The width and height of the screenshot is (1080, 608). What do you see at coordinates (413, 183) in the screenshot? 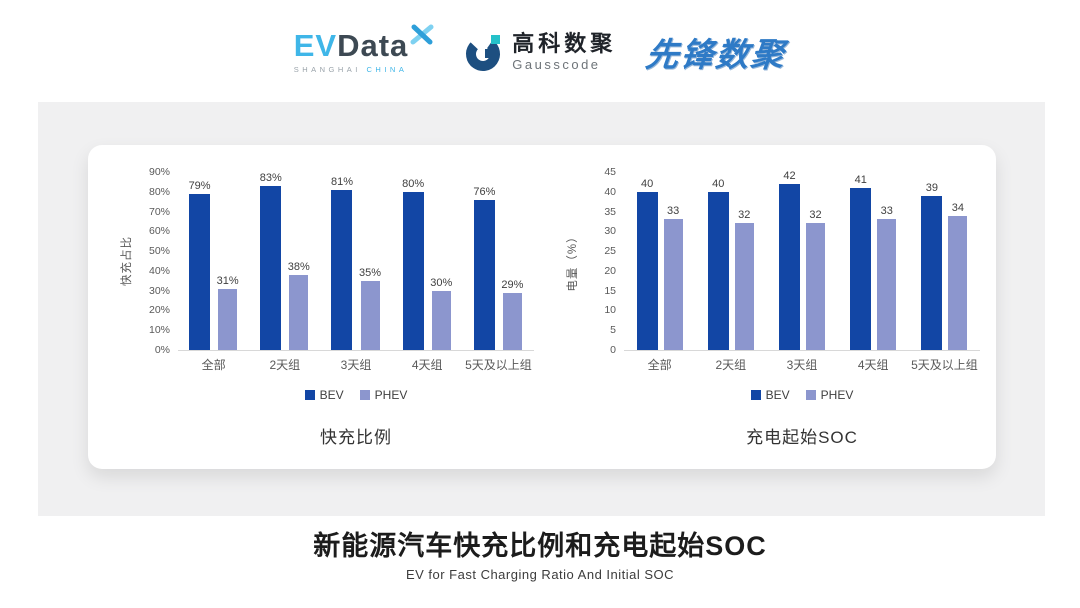
I see `bar-value-label: 80%` at bounding box center [413, 183].